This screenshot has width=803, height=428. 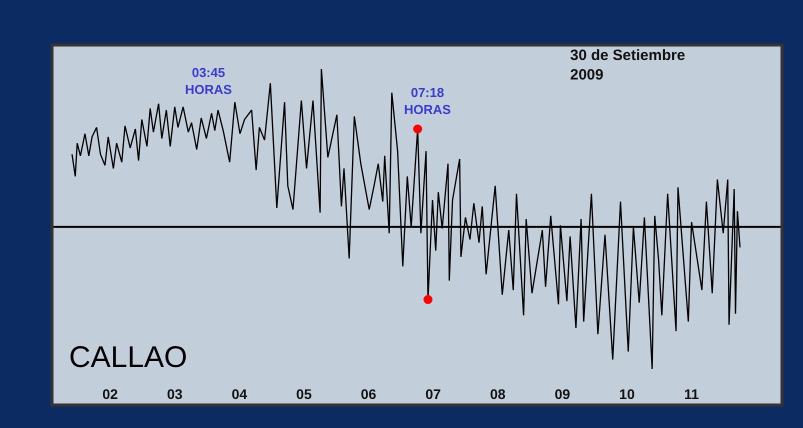 What do you see at coordinates (562, 394) in the screenshot?
I see `x-tick-label: 09` at bounding box center [562, 394].